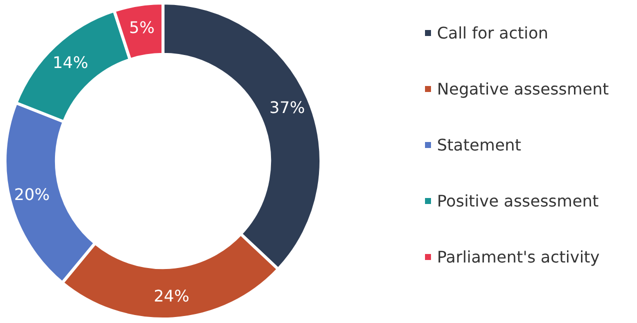  Describe the element at coordinates (518, 201) in the screenshot. I see `legend-label: Positive assessment` at that location.